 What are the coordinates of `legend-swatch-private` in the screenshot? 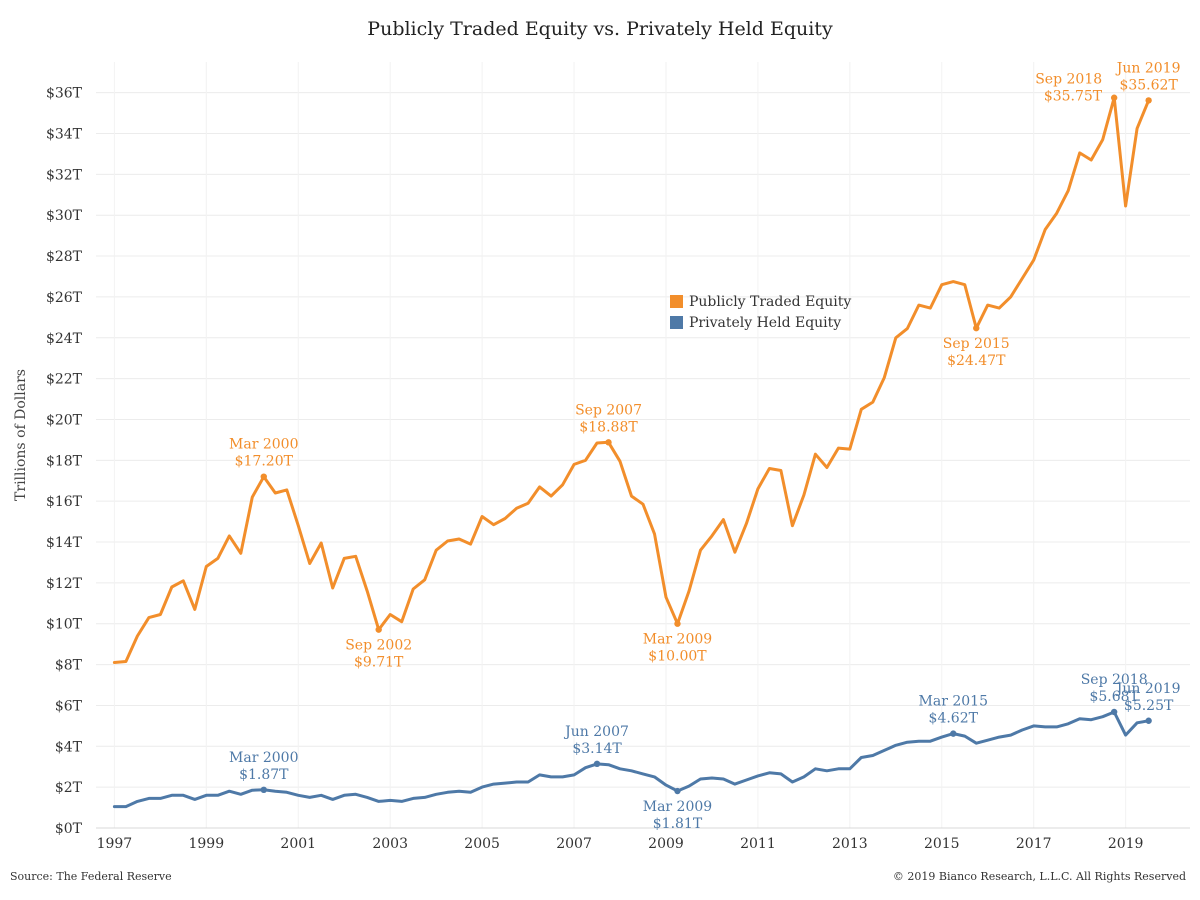 It's located at (676, 322).